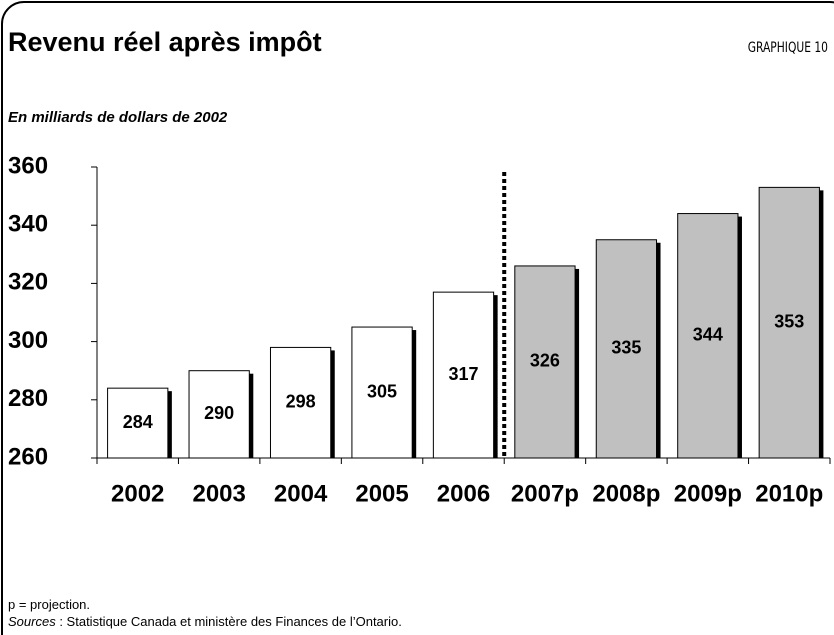 Image resolution: width=834 pixels, height=635 pixels. I want to click on value-label: 335, so click(626, 348).